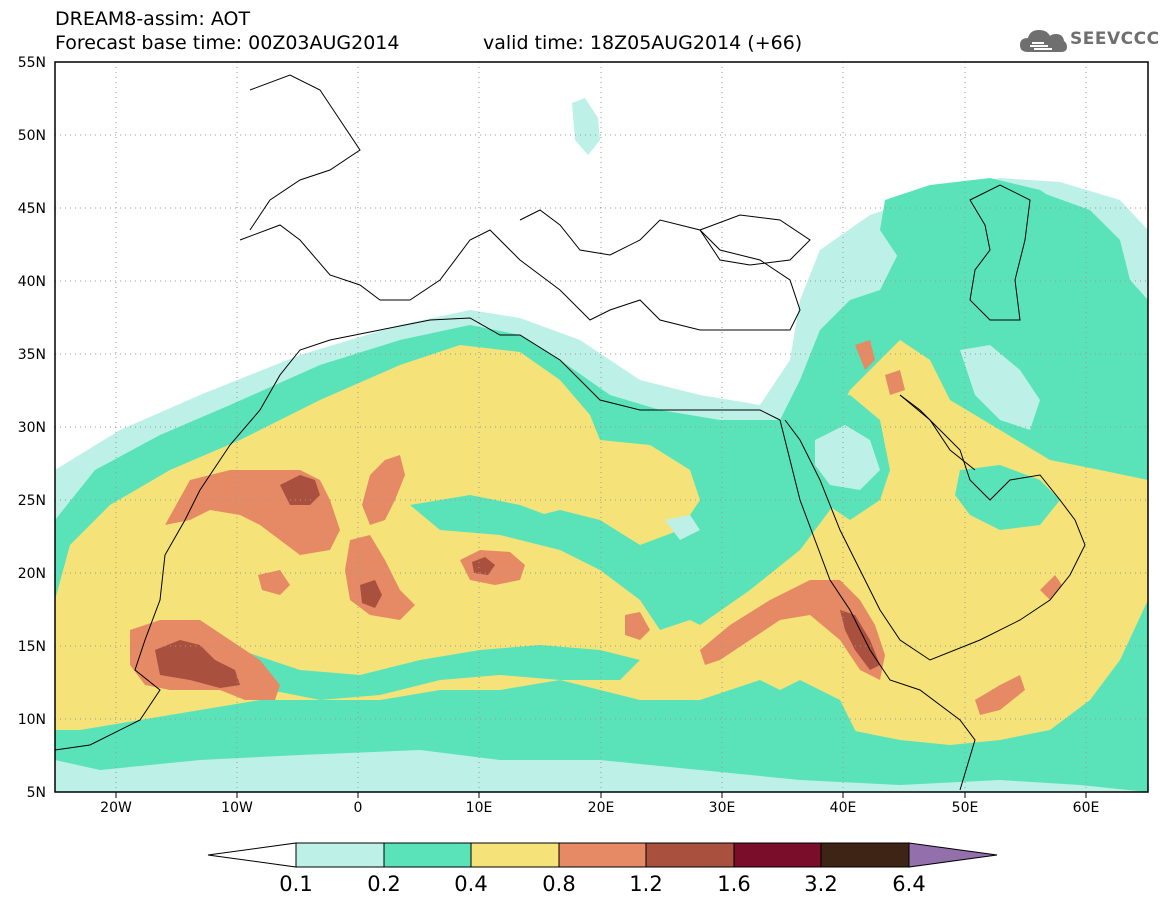  I want to click on colorbar, so click(602, 855).